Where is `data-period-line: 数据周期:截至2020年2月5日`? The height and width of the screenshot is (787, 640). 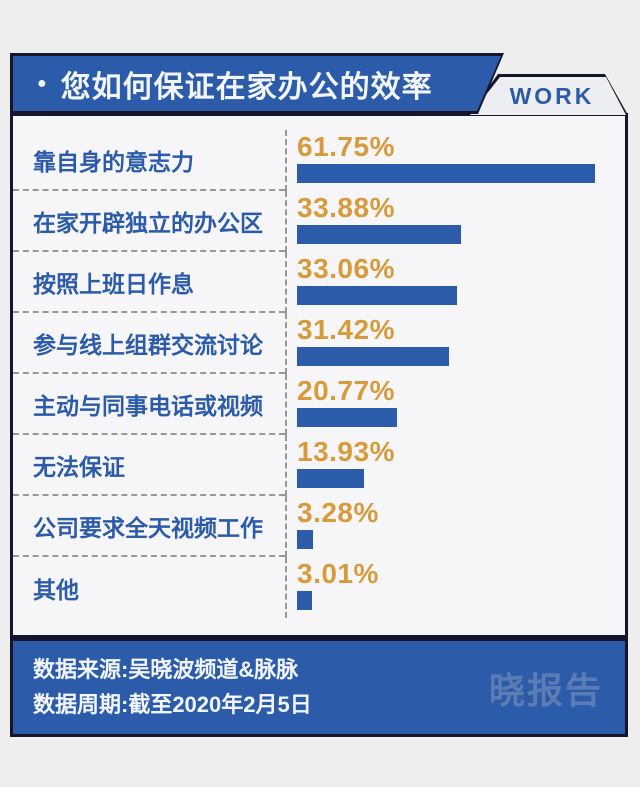 data-period-line: 数据周期:截至2020年2月5日 is located at coordinates (172, 704).